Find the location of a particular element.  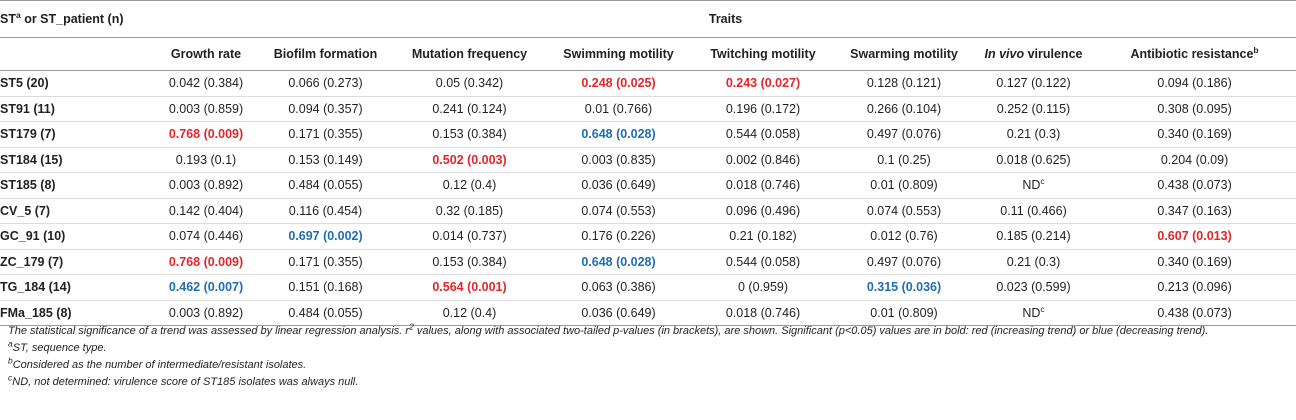

traits-group-header: Traits is located at coordinates (725, 19).